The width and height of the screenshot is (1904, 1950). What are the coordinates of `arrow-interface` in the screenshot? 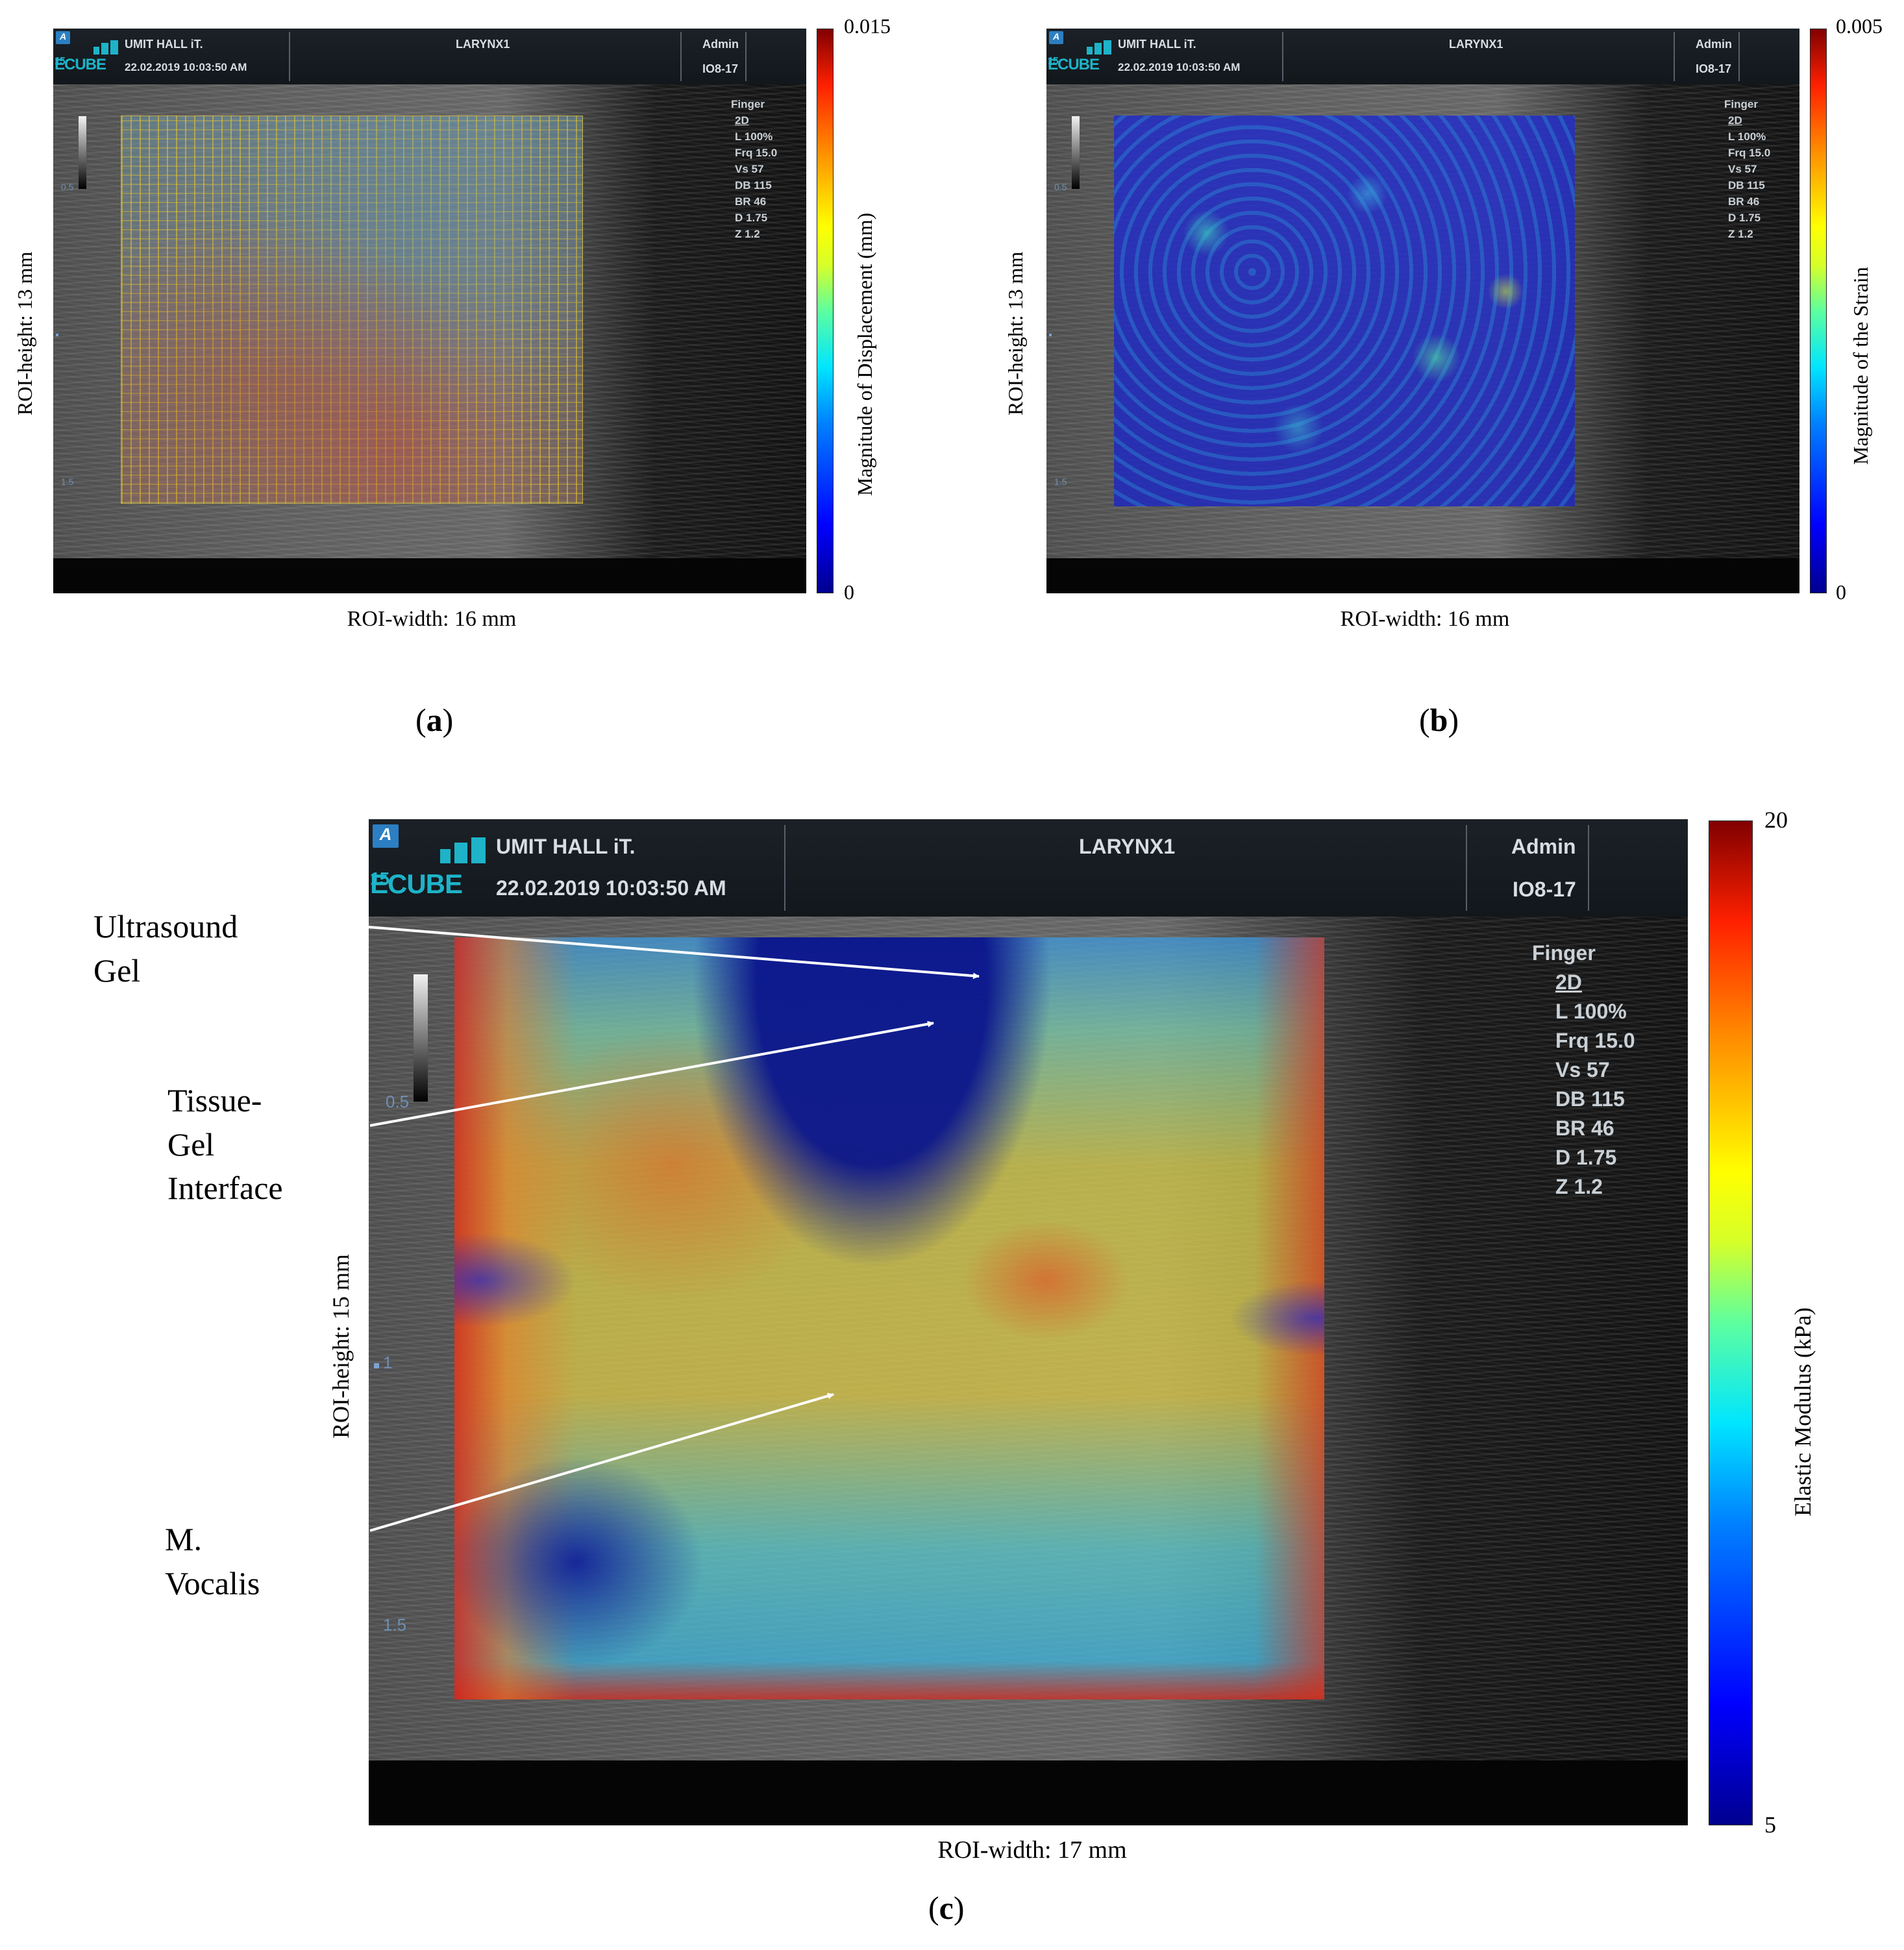 It's located at (652, 1073).